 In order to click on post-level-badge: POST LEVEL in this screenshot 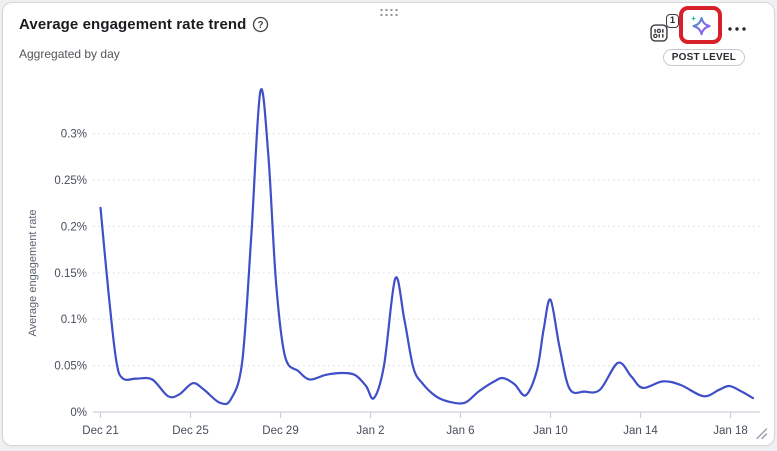, I will do `click(704, 57)`.